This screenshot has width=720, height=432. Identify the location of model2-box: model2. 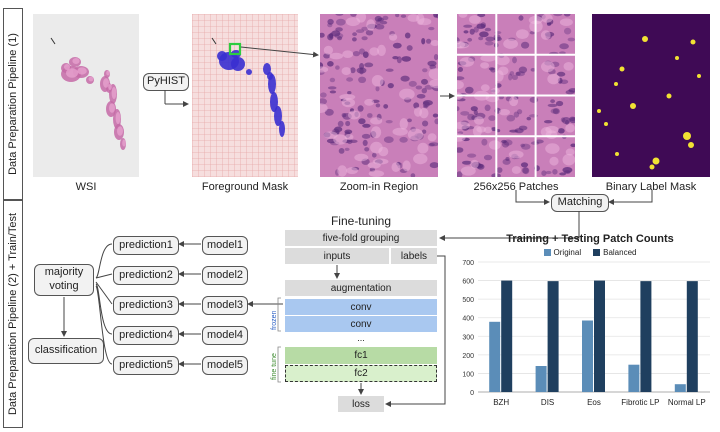
(225, 275).